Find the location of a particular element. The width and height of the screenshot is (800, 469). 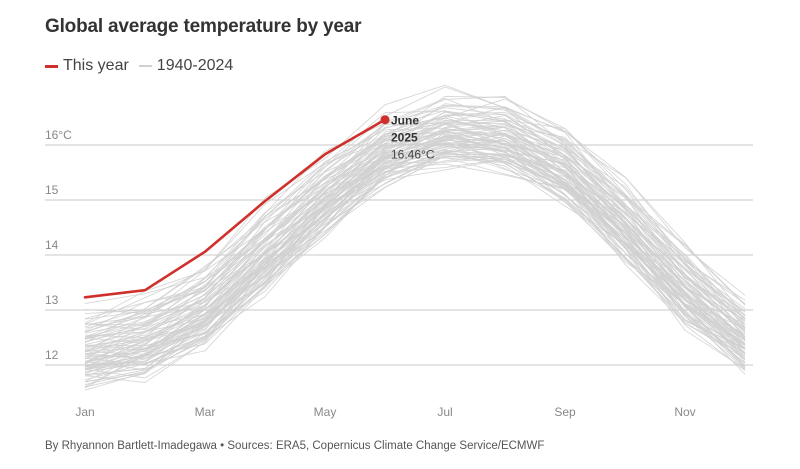

annotation-year: 2025 is located at coordinates (404, 138).